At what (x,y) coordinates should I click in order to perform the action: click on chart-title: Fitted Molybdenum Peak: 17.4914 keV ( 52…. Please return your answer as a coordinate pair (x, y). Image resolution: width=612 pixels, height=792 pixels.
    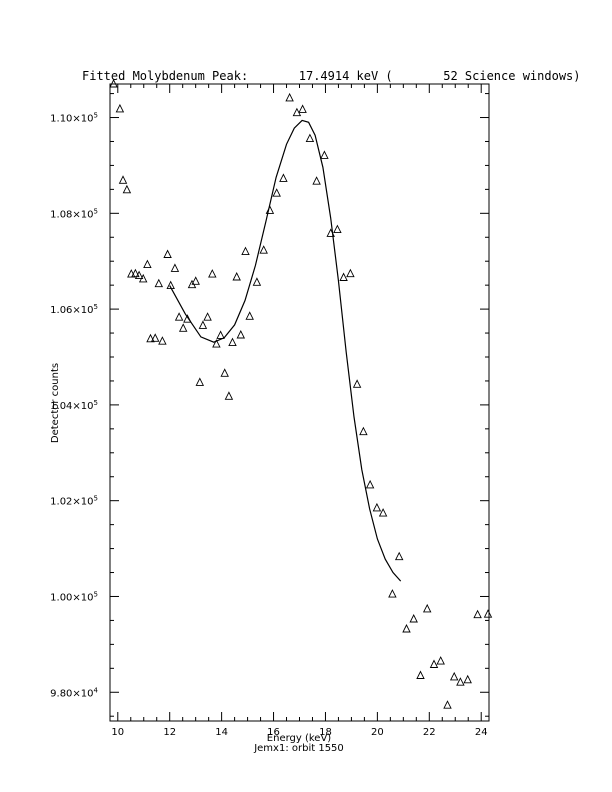
    Looking at the image, I should click on (331, 76).